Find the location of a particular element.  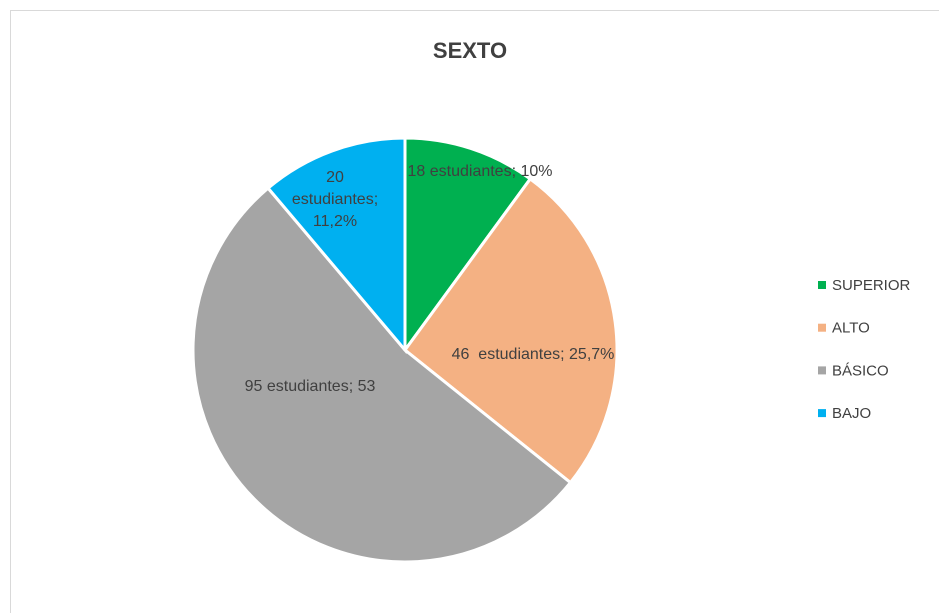

legend-label: BAJO is located at coordinates (851, 413).